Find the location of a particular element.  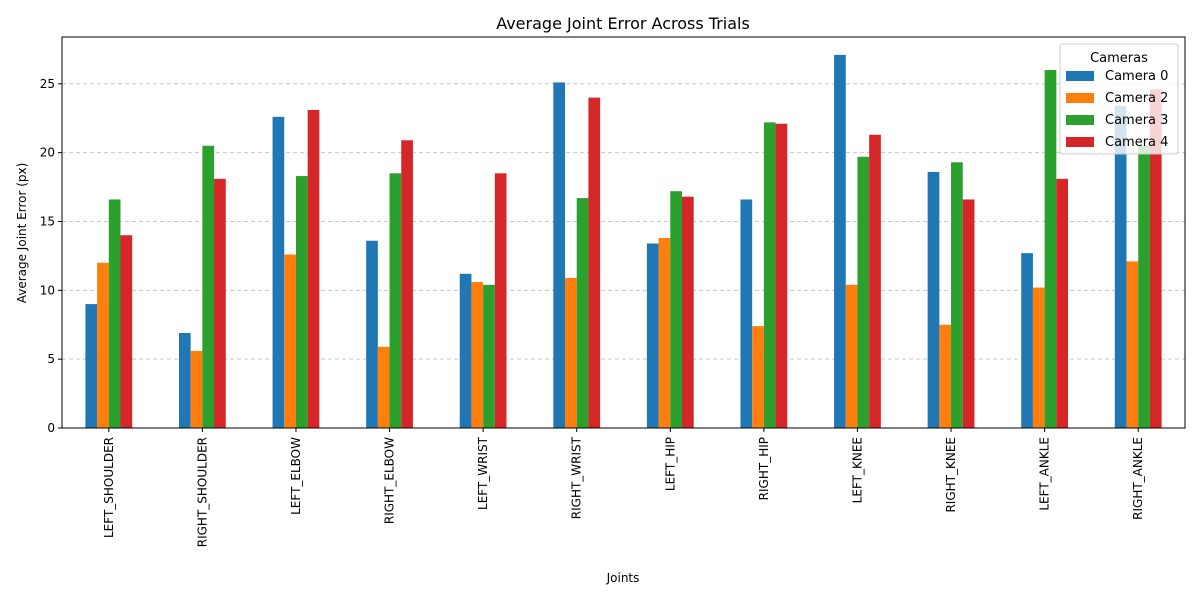

x-tick-label: LEFT_WRIST is located at coordinates (483, 473).